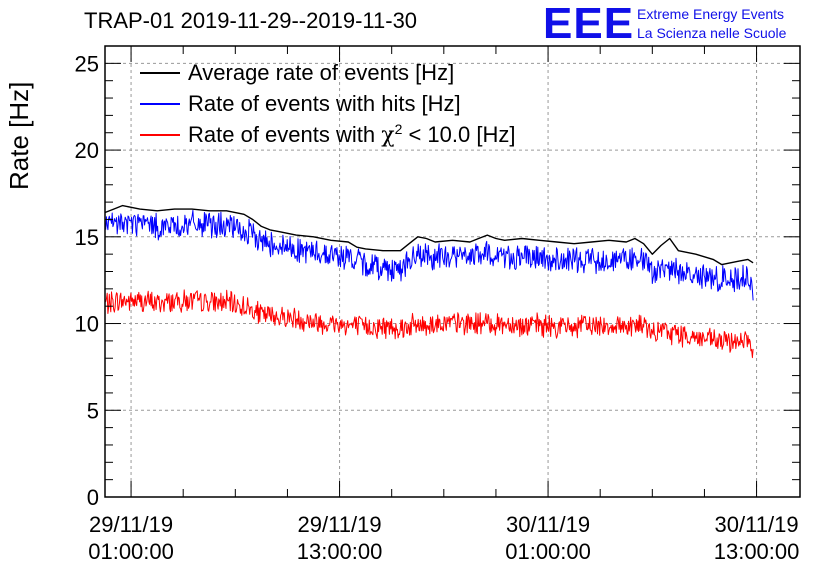 This screenshot has width=836, height=572. I want to click on y-tick-label: 25, so click(87, 63).